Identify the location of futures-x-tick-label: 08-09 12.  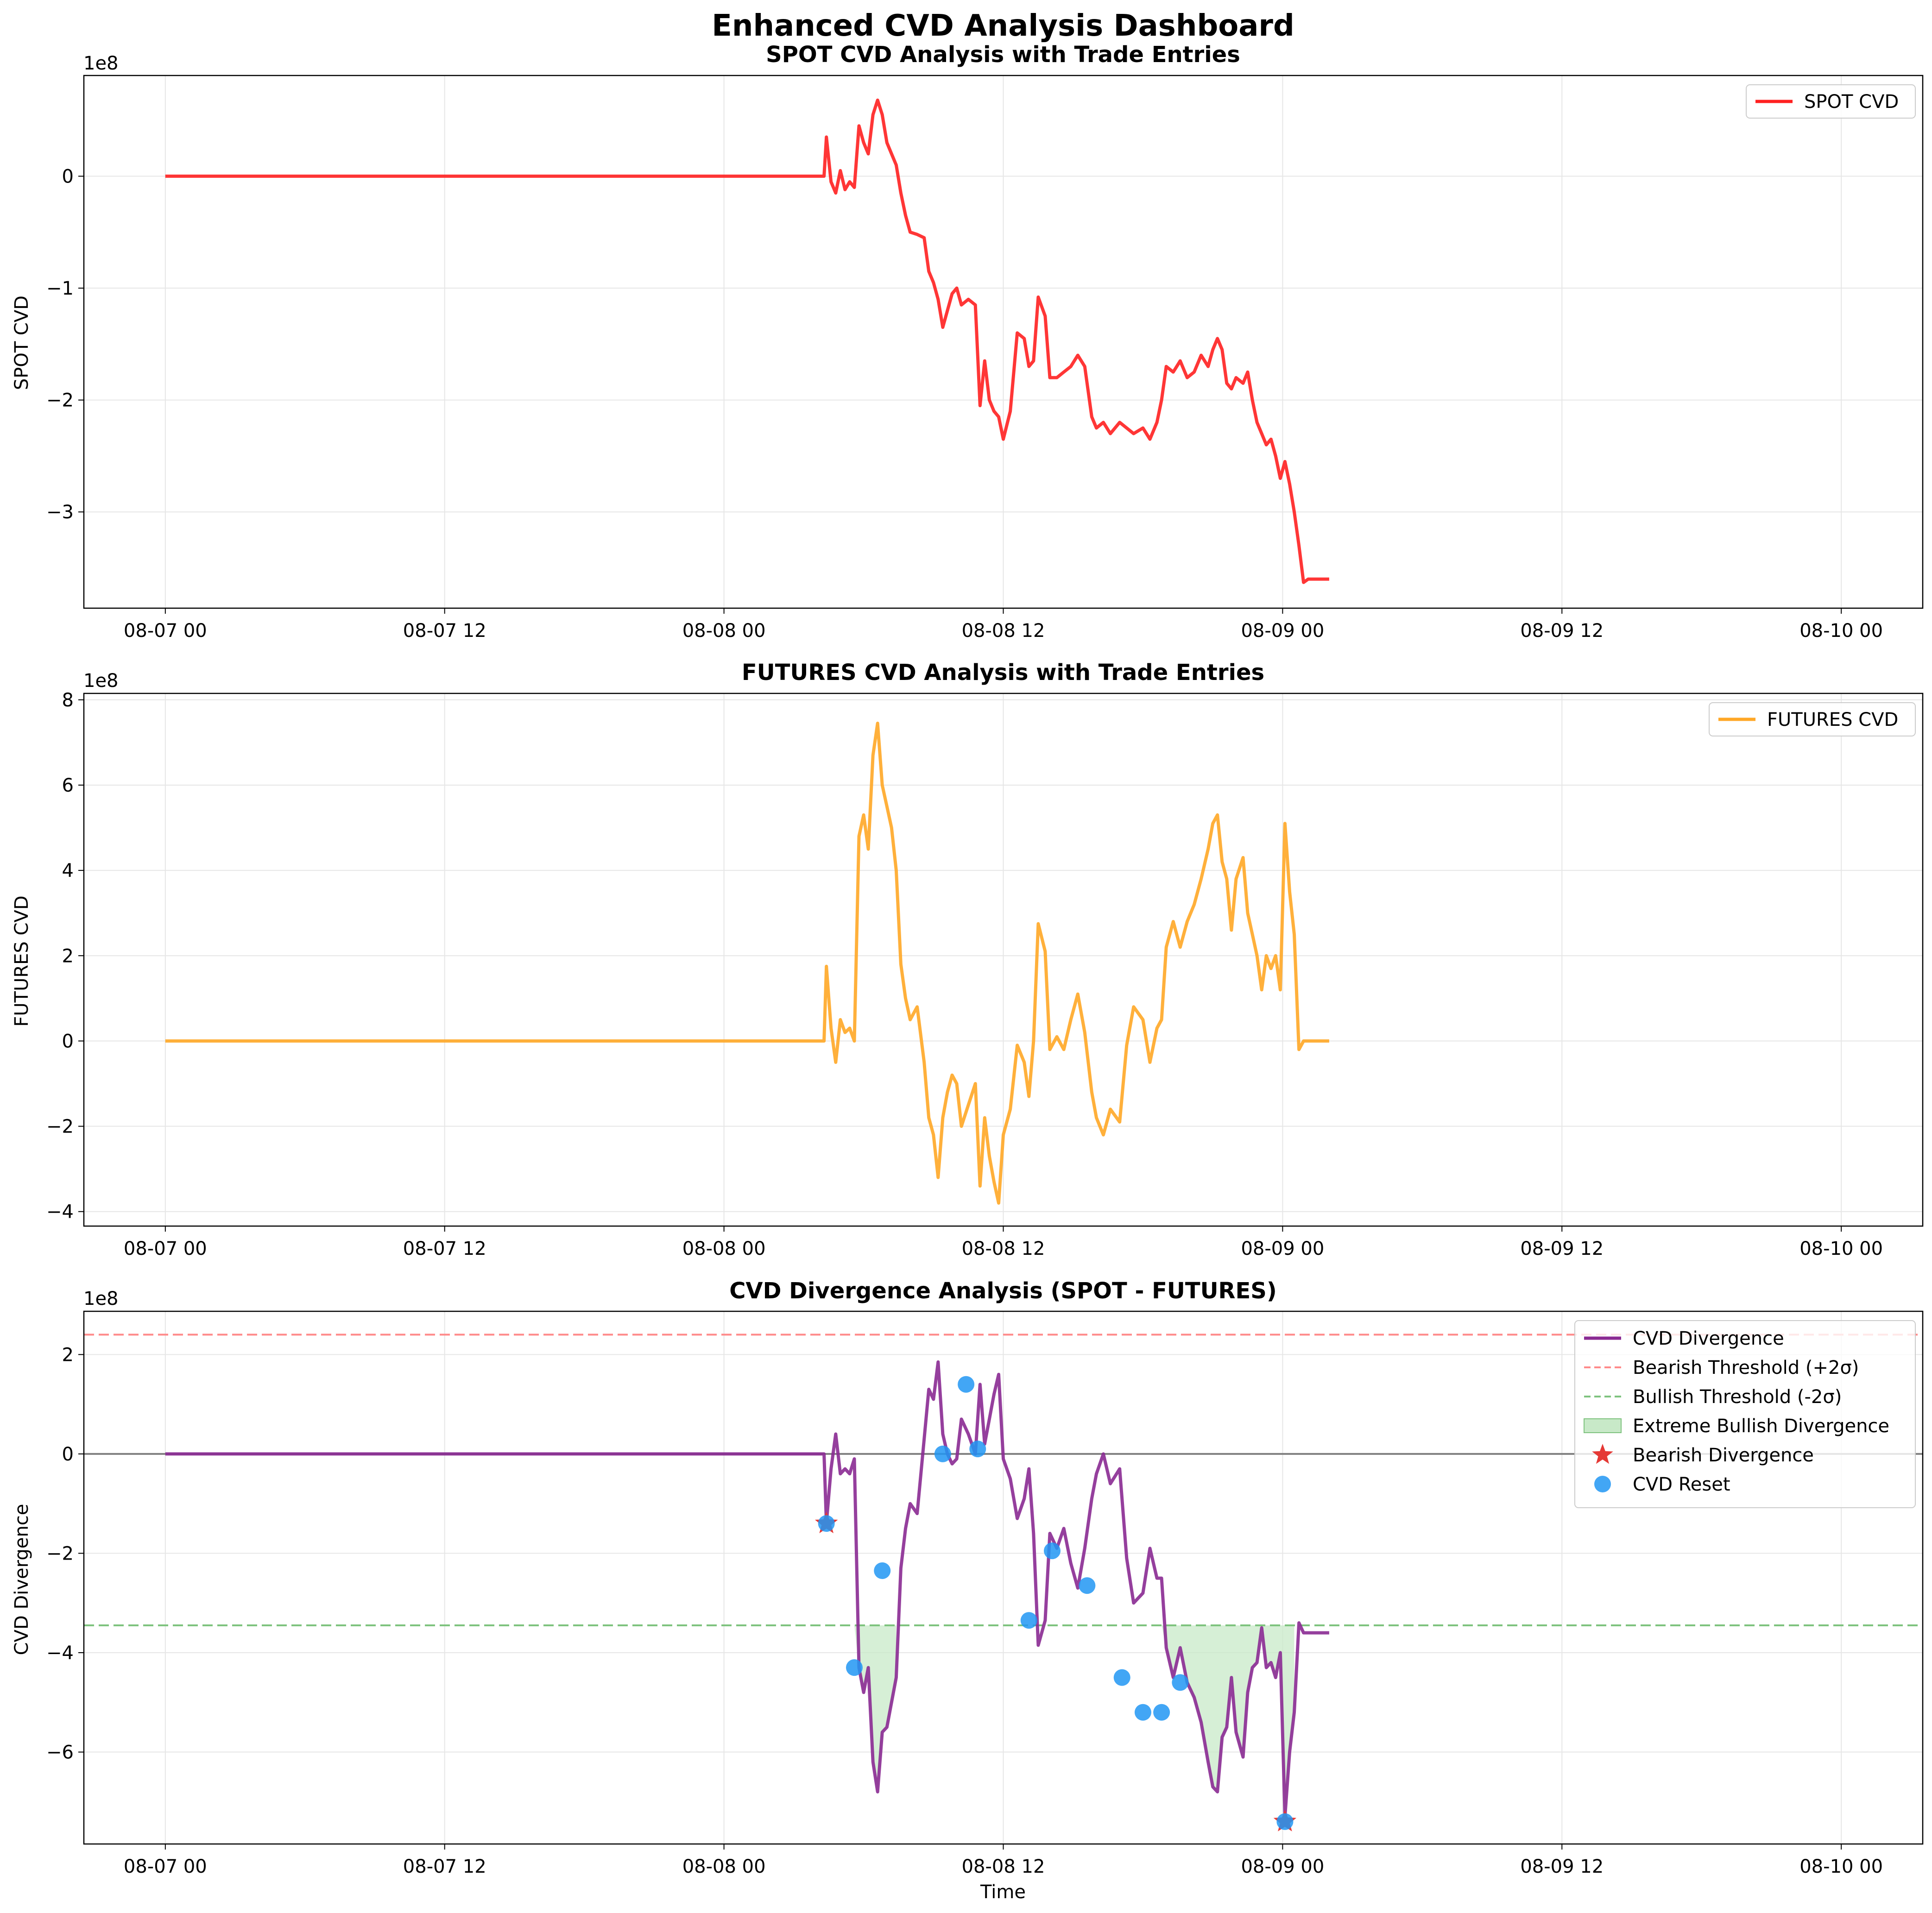
(1562, 1248).